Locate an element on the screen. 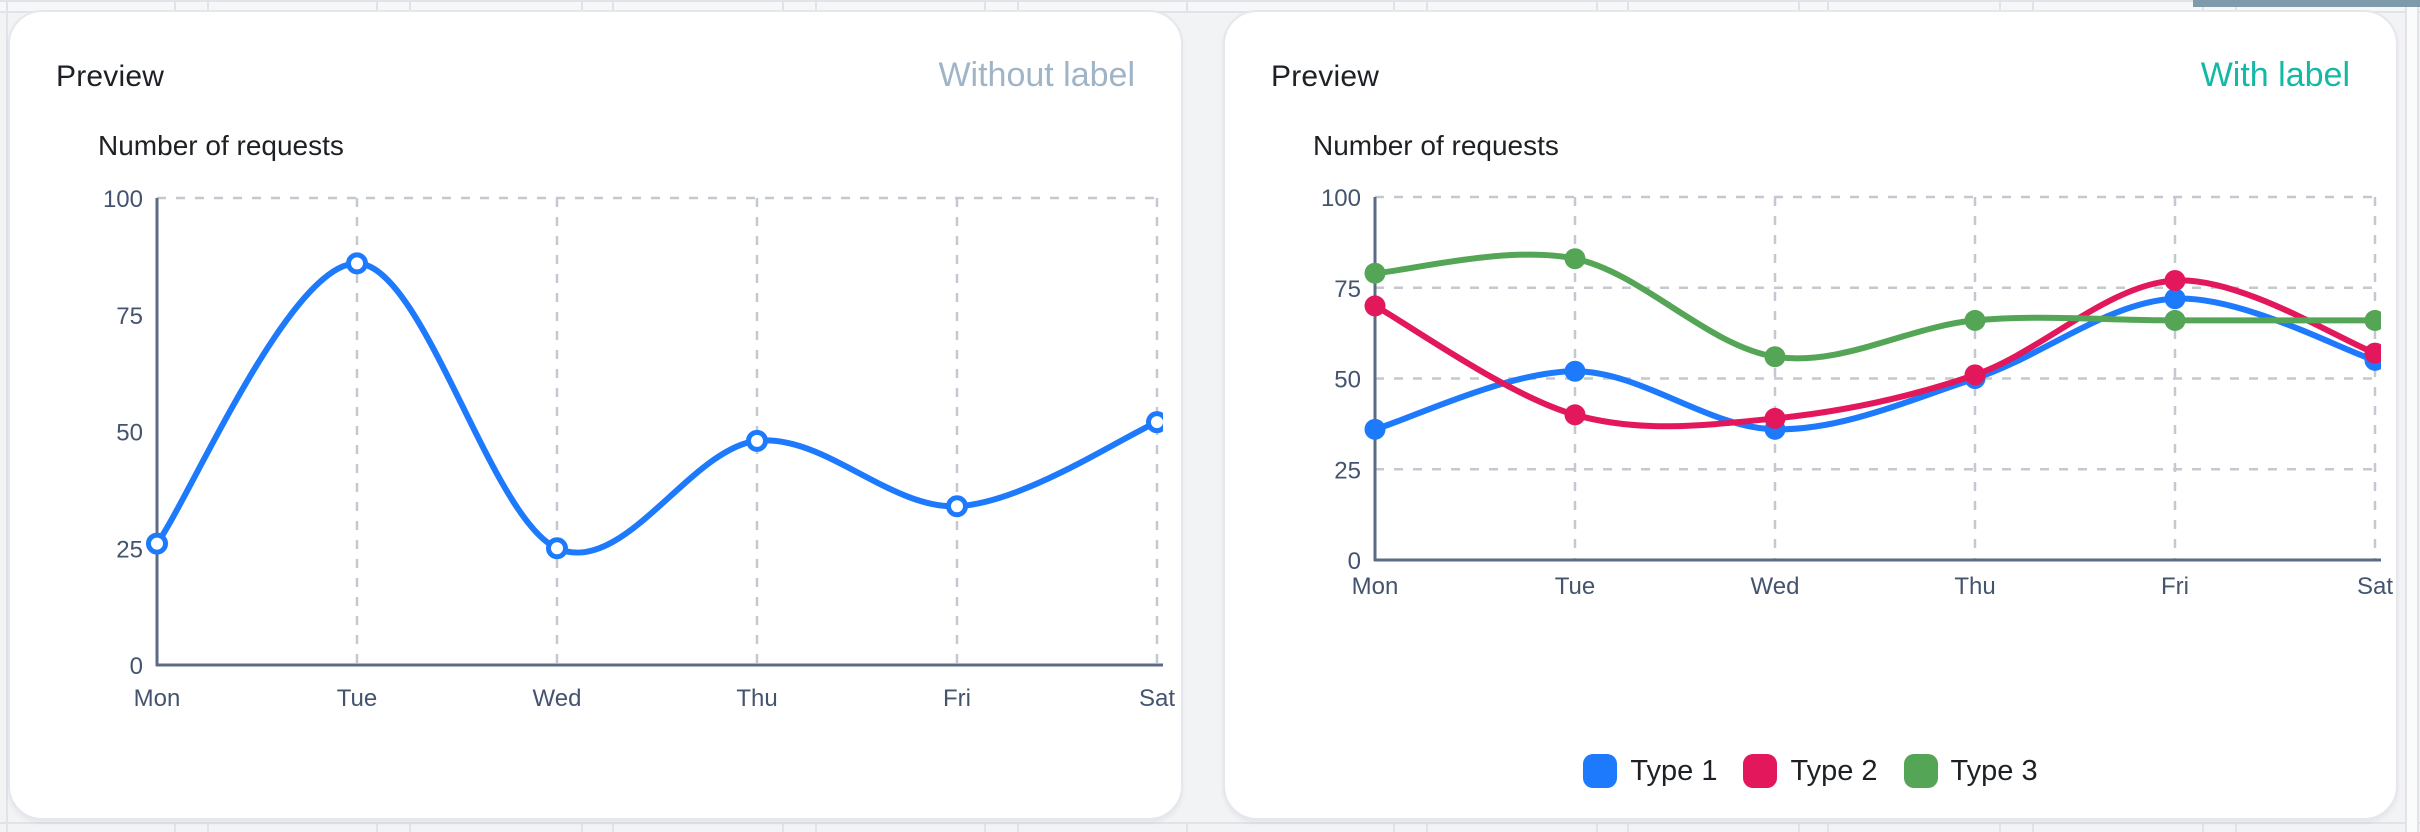 The height and width of the screenshot is (832, 2420). topbar-accent is located at coordinates (2306, 3).